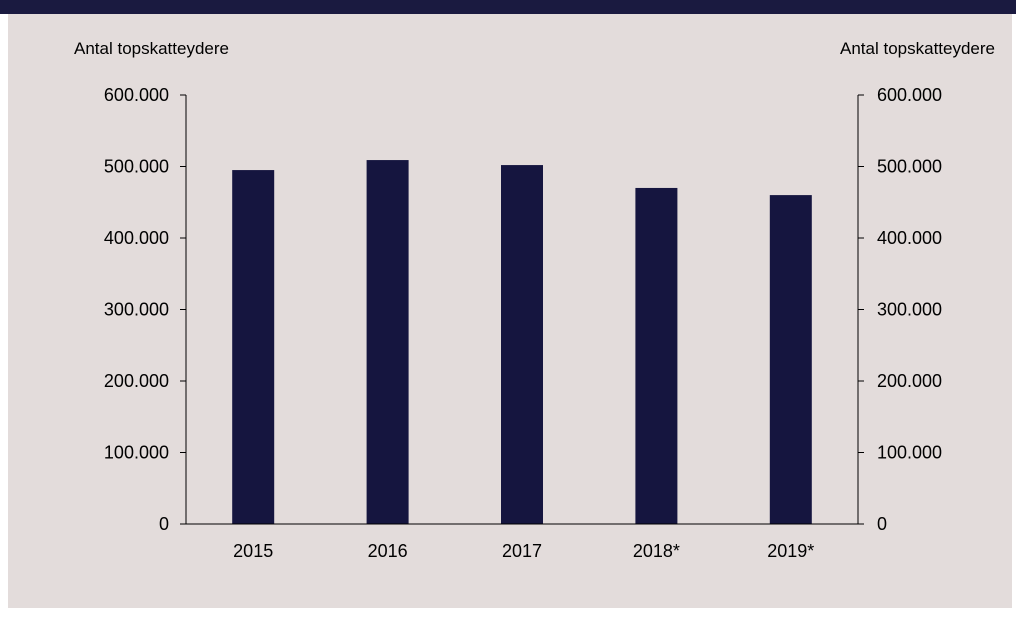  What do you see at coordinates (136, 238) in the screenshot?
I see `left-y-tick-label: 400.000` at bounding box center [136, 238].